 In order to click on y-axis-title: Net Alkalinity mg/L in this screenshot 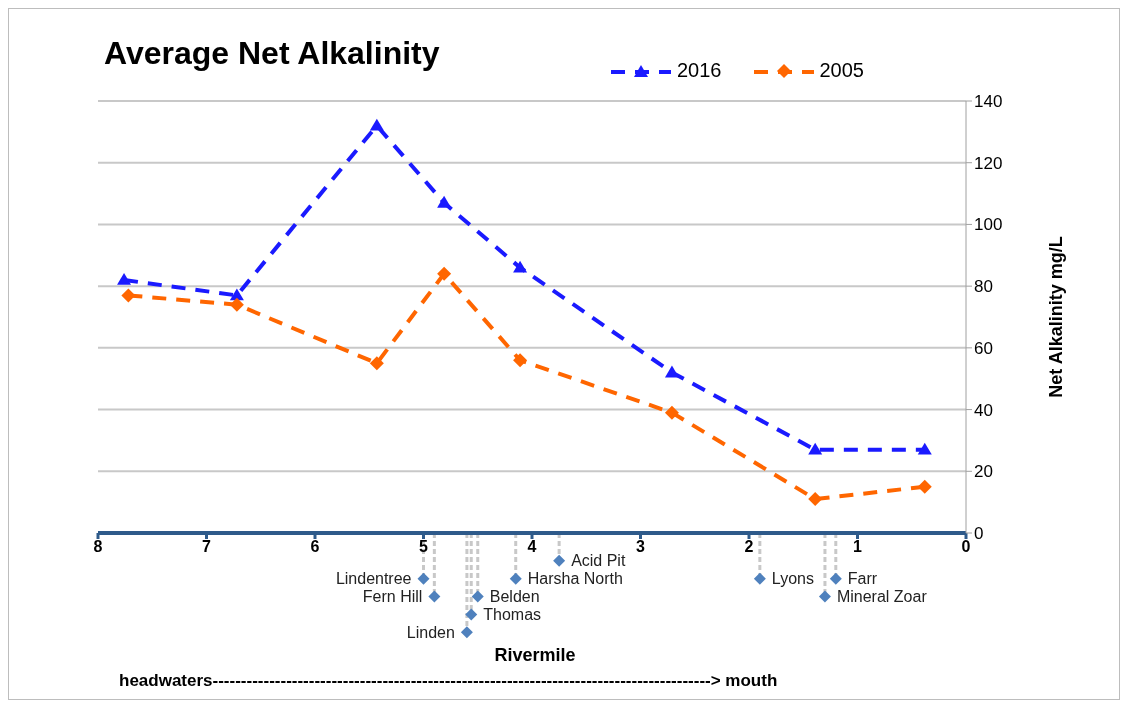, I will do `click(1056, 317)`.